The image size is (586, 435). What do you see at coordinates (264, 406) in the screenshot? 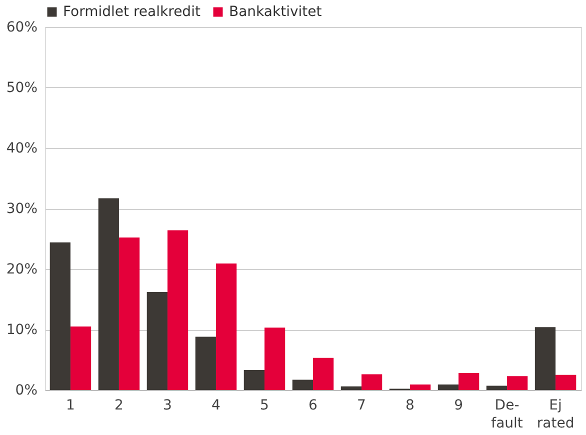
I see `x-tick-label: 5` at bounding box center [264, 406].